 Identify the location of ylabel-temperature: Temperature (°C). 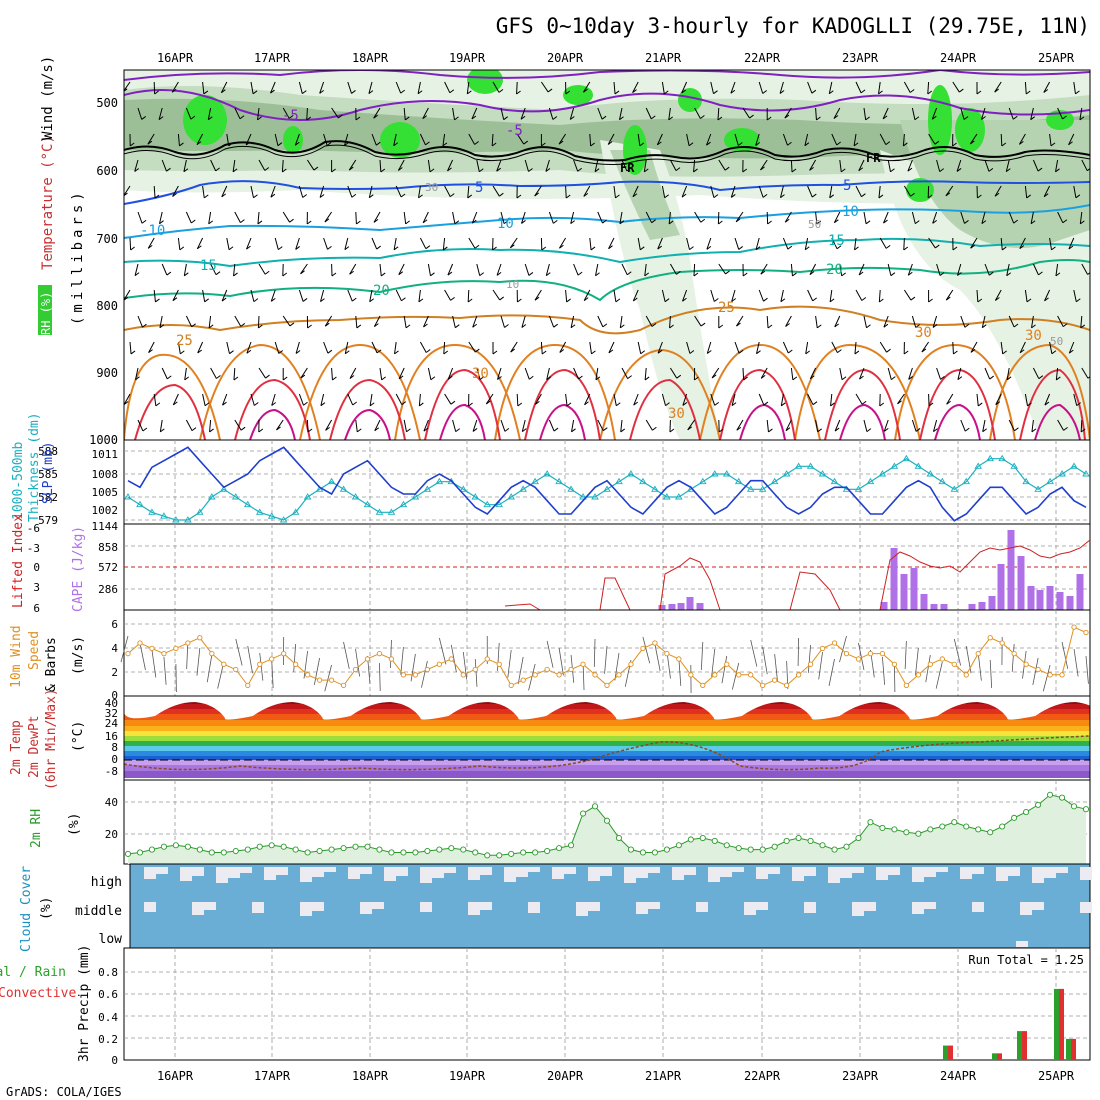
(48, 202).